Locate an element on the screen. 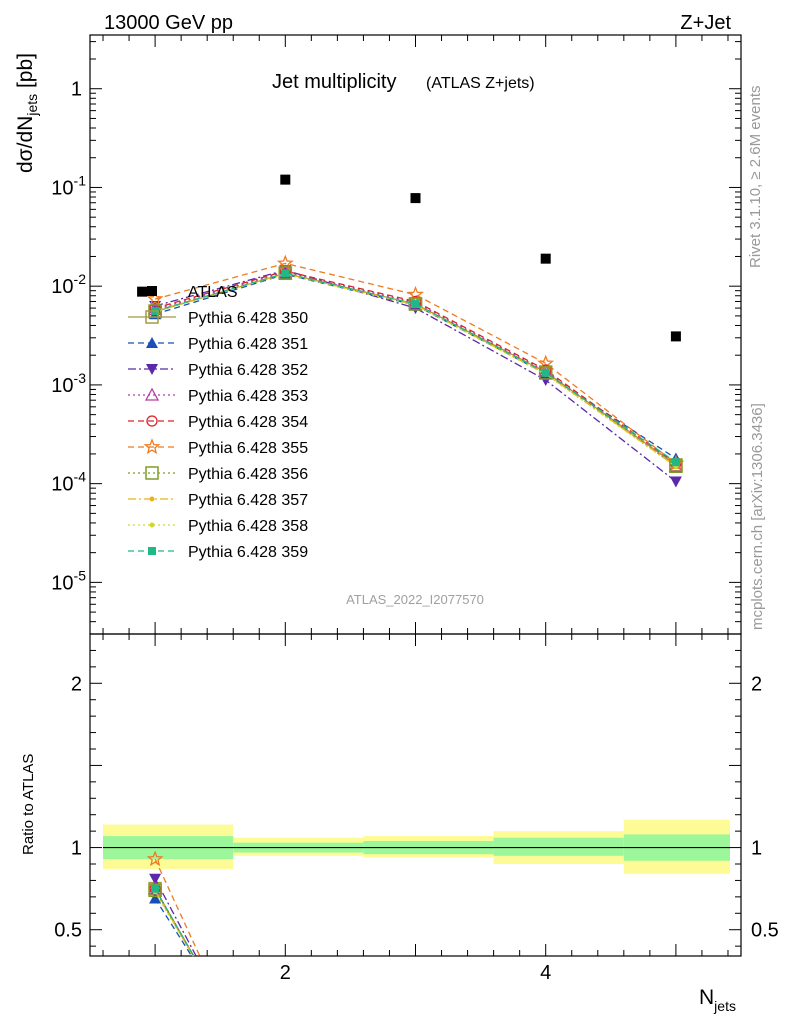 This screenshot has width=786, height=1024. main-ylabel: dσ/dNjets [pb] is located at coordinates (27, 113).